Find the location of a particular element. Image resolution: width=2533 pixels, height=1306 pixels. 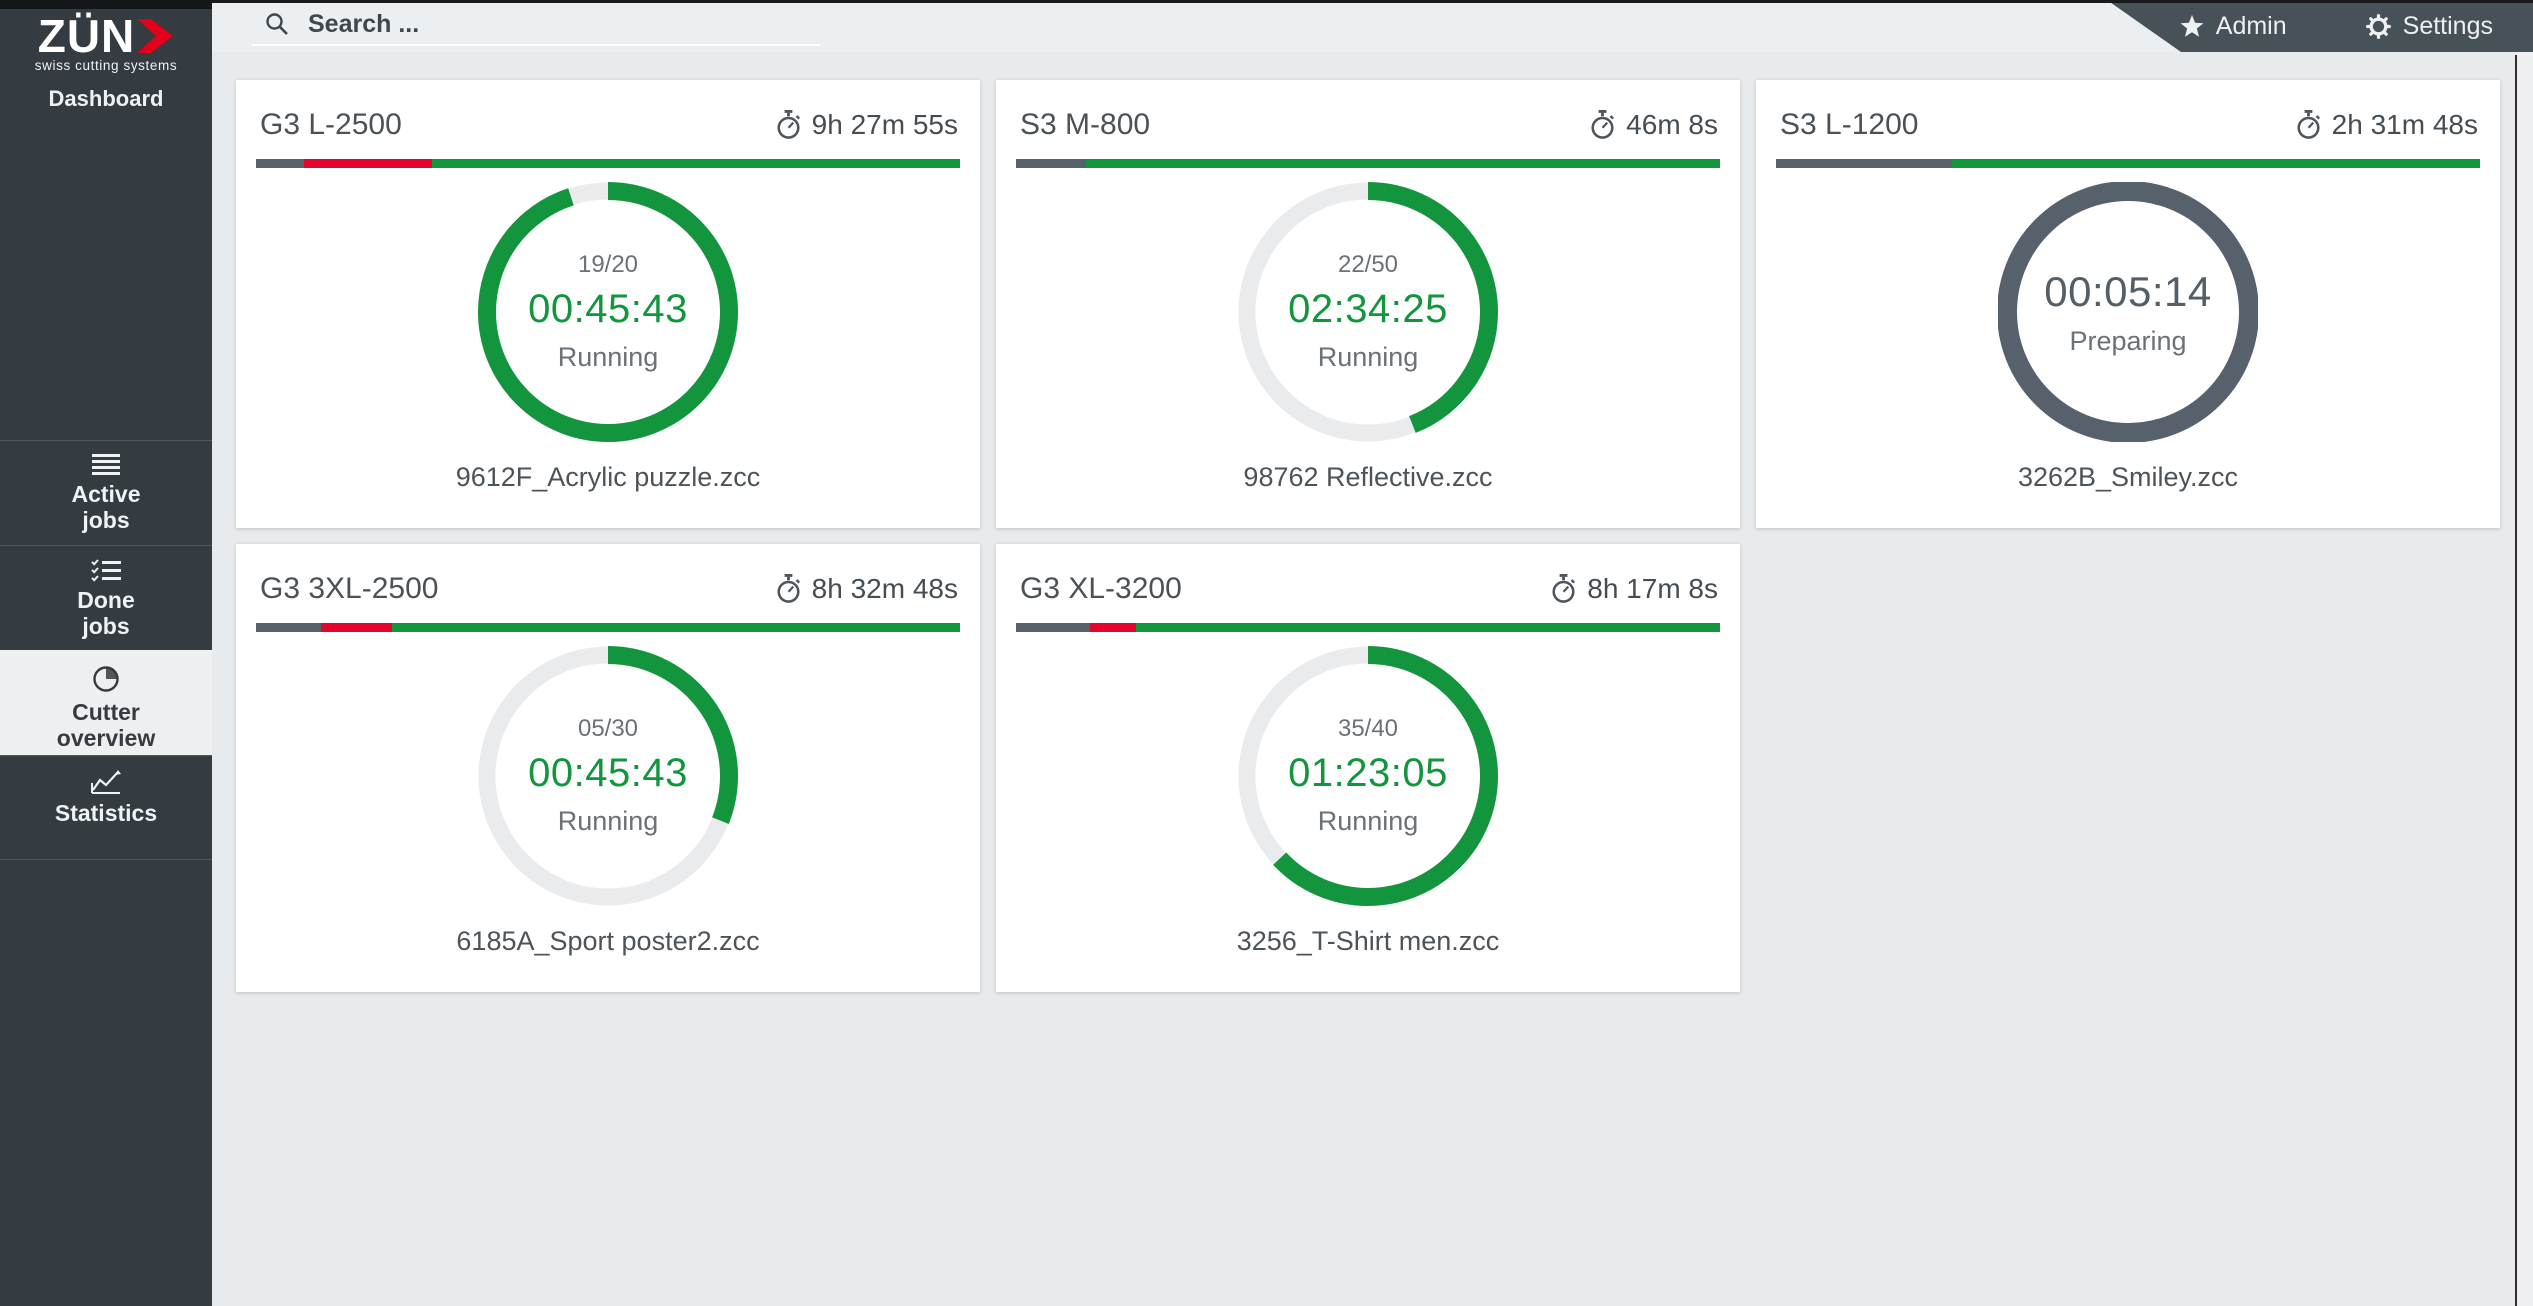

list-icon is located at coordinates (106, 464).